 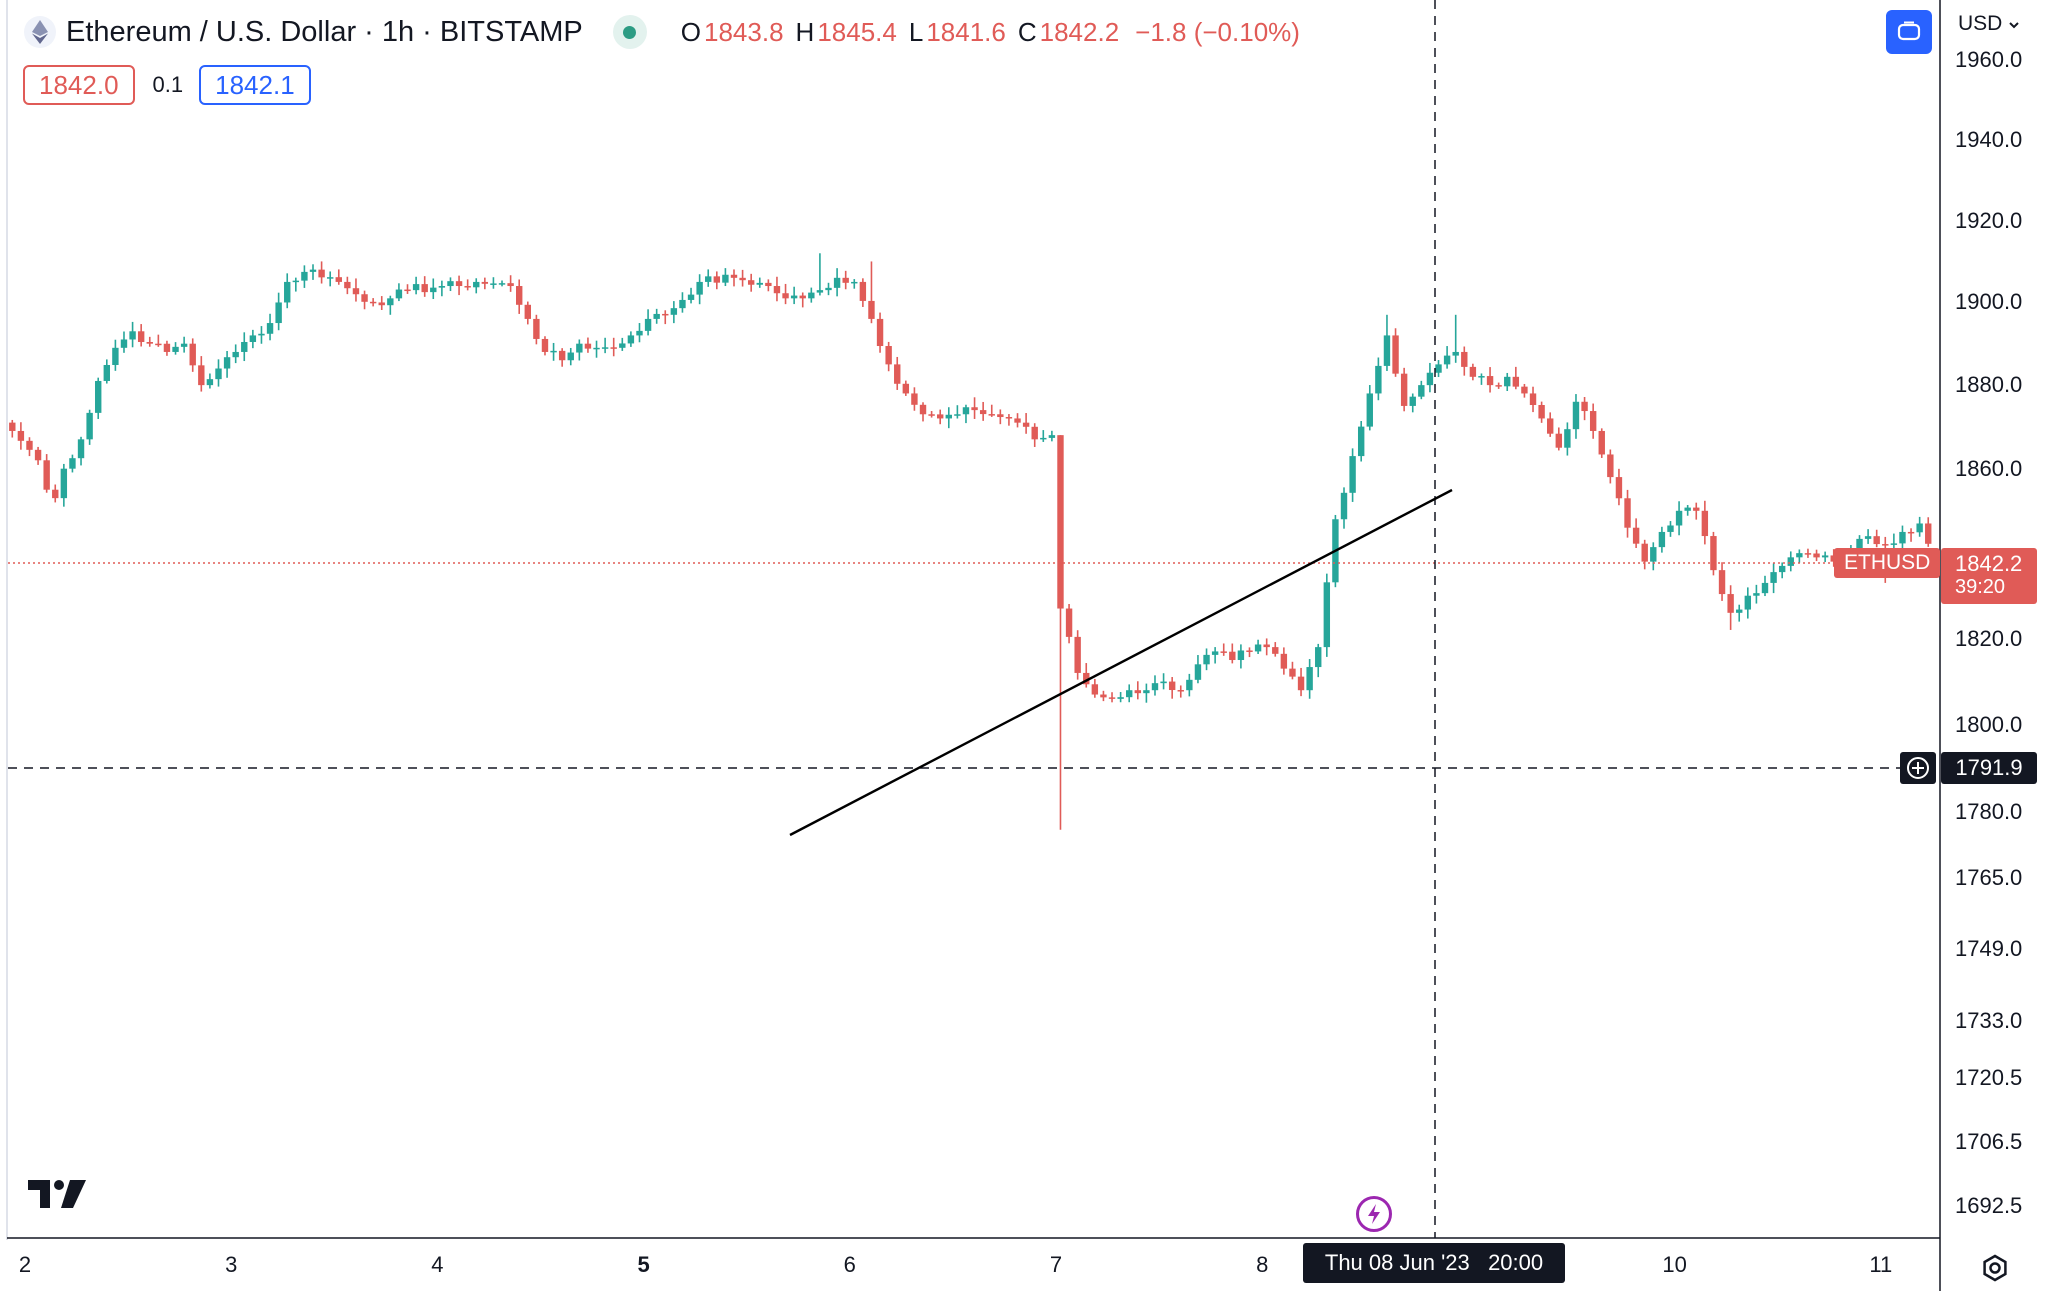 I want to click on lightning-icon, so click(x=1374, y=1214).